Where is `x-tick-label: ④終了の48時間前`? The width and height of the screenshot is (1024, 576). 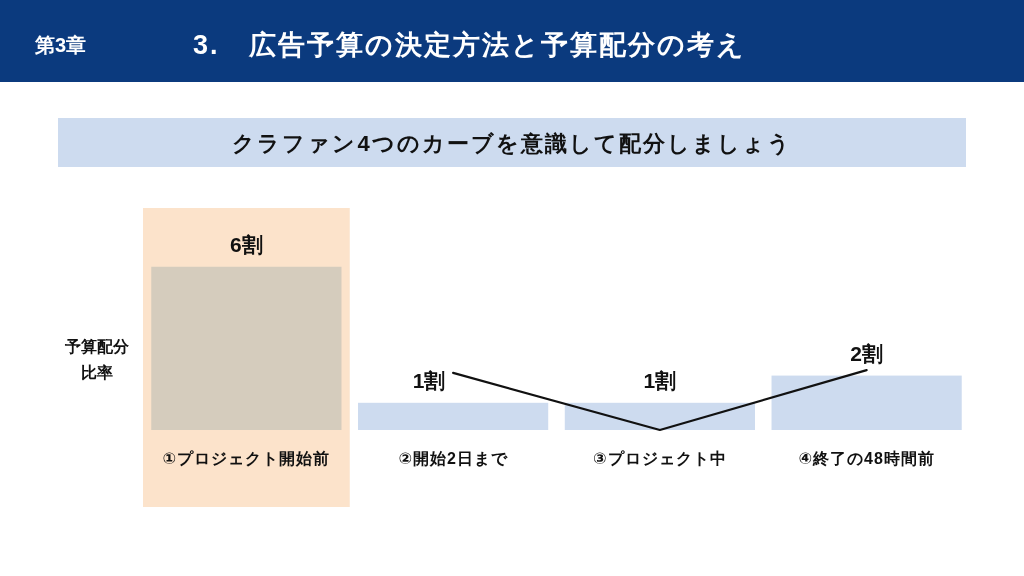
x-tick-label: ④終了の48時間前 is located at coordinates (866, 458).